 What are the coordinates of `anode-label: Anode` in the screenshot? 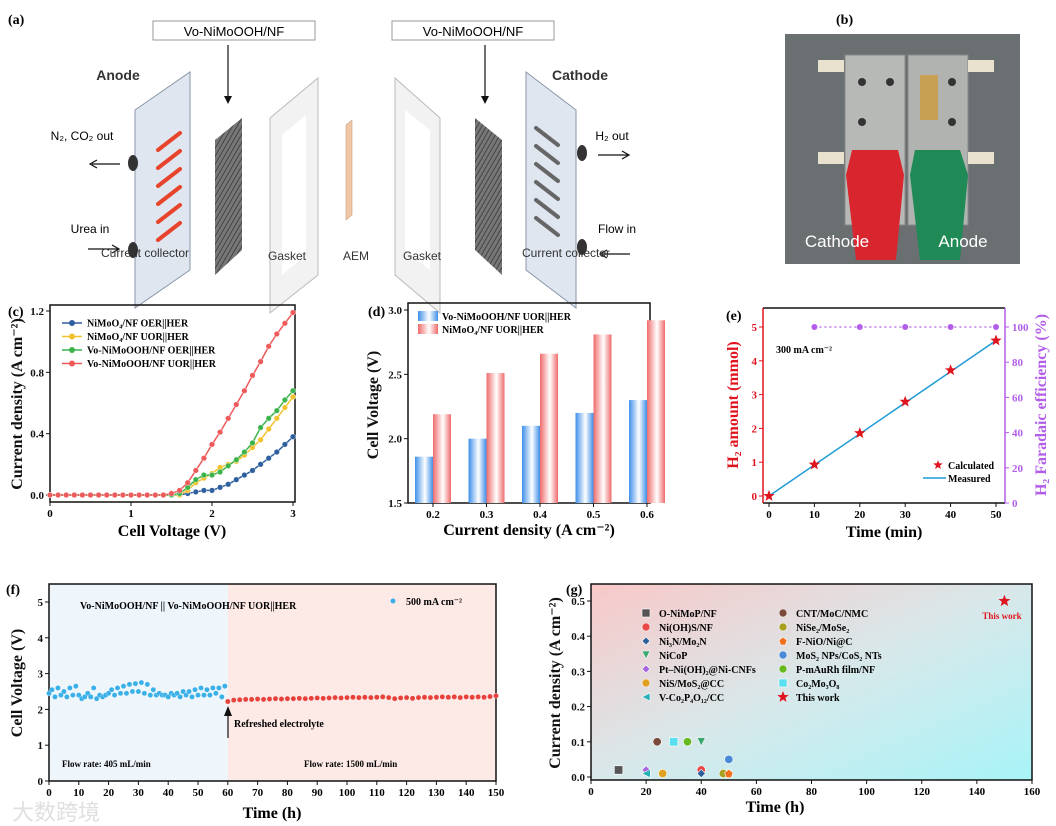 It's located at (118, 75).